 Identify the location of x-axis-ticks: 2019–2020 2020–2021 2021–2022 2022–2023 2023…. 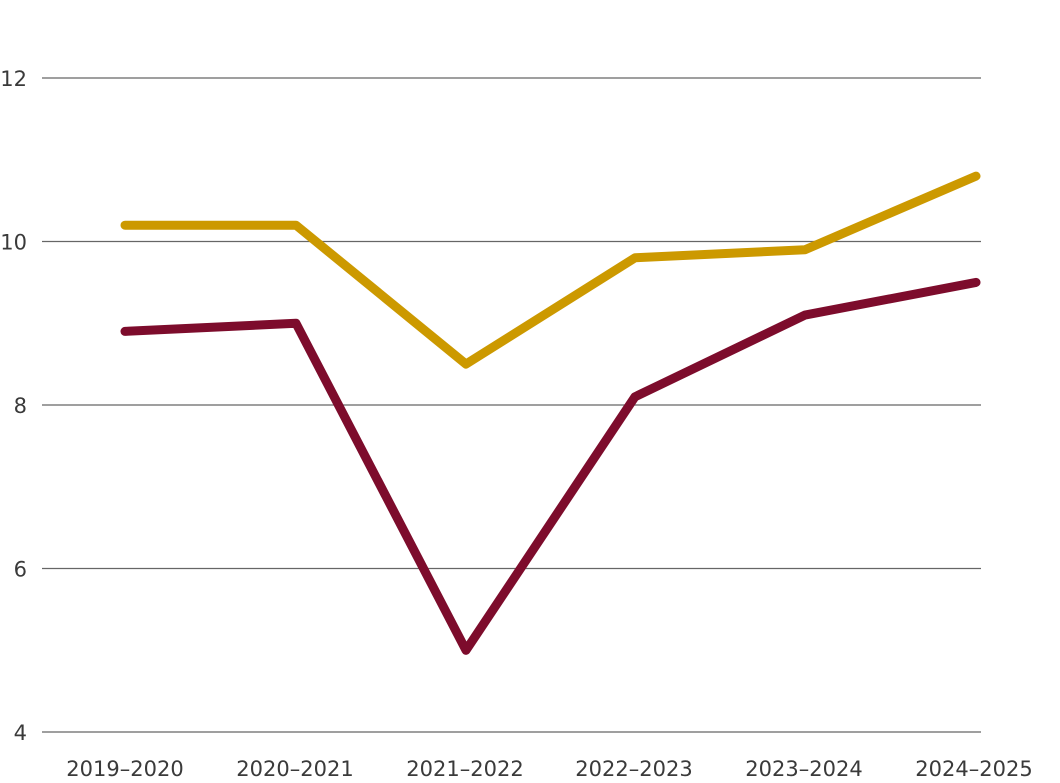
(549, 769).